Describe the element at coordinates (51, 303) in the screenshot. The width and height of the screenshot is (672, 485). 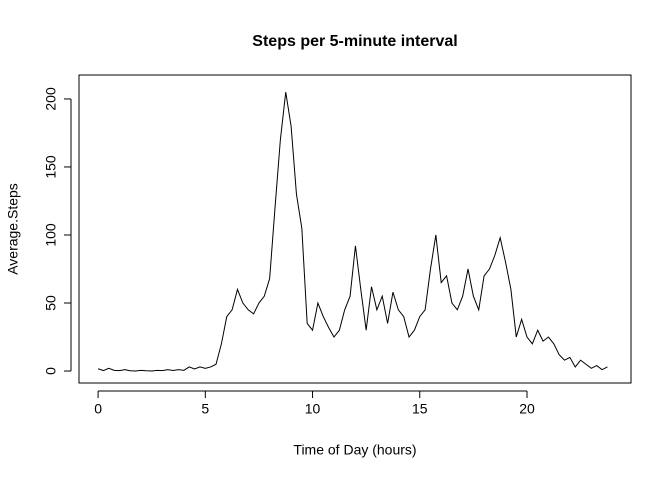
I see `y-tick-label: 50` at that location.